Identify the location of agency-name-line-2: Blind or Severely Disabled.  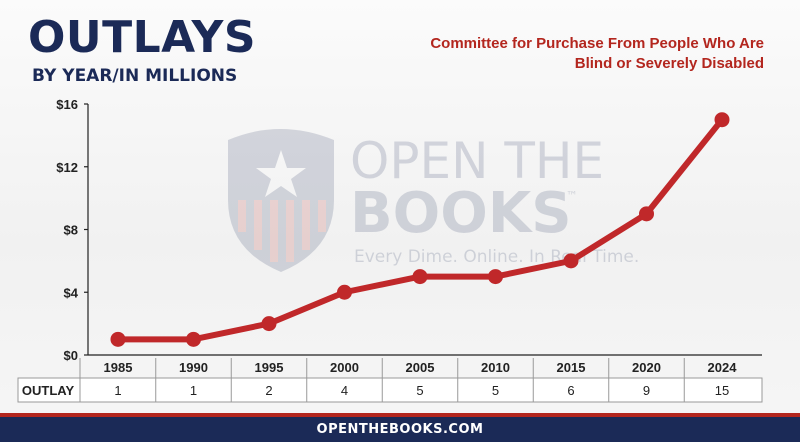
(669, 63).